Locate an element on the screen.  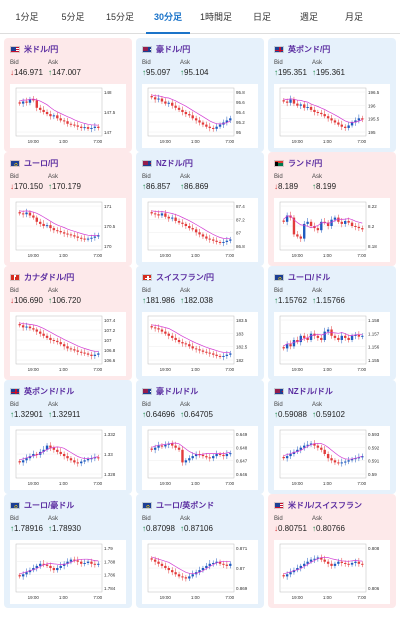
mini-chart: 0.871 0.87 0.869 19:00 1:00 7:00 is located at coordinates (200, 572).